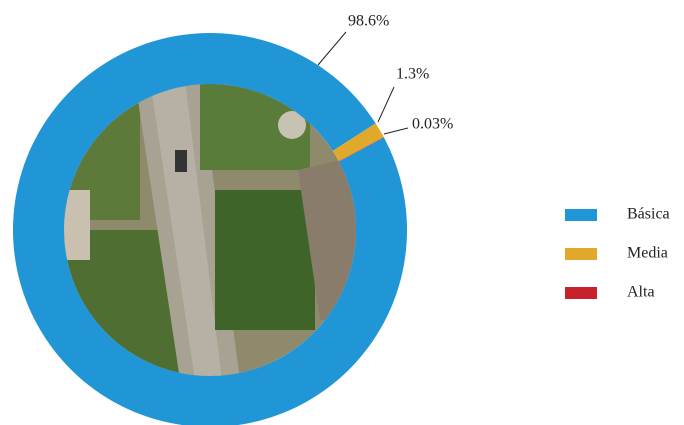  I want to click on data-label: 1.3%, so click(412, 74).